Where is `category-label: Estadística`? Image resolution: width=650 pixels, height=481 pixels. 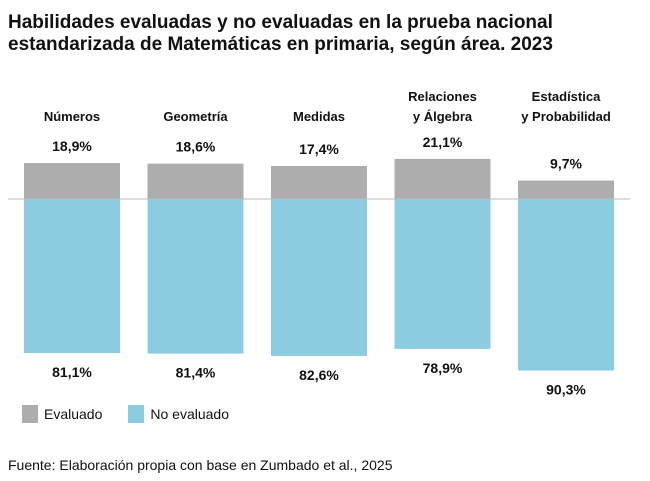 category-label: Estadística is located at coordinates (566, 96).